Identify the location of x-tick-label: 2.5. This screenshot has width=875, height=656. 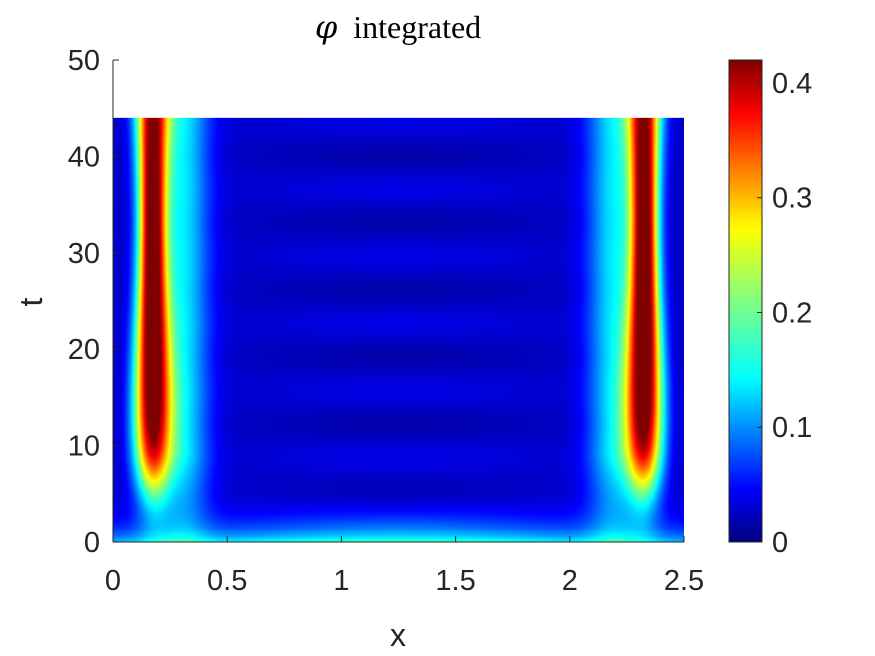
(684, 581).